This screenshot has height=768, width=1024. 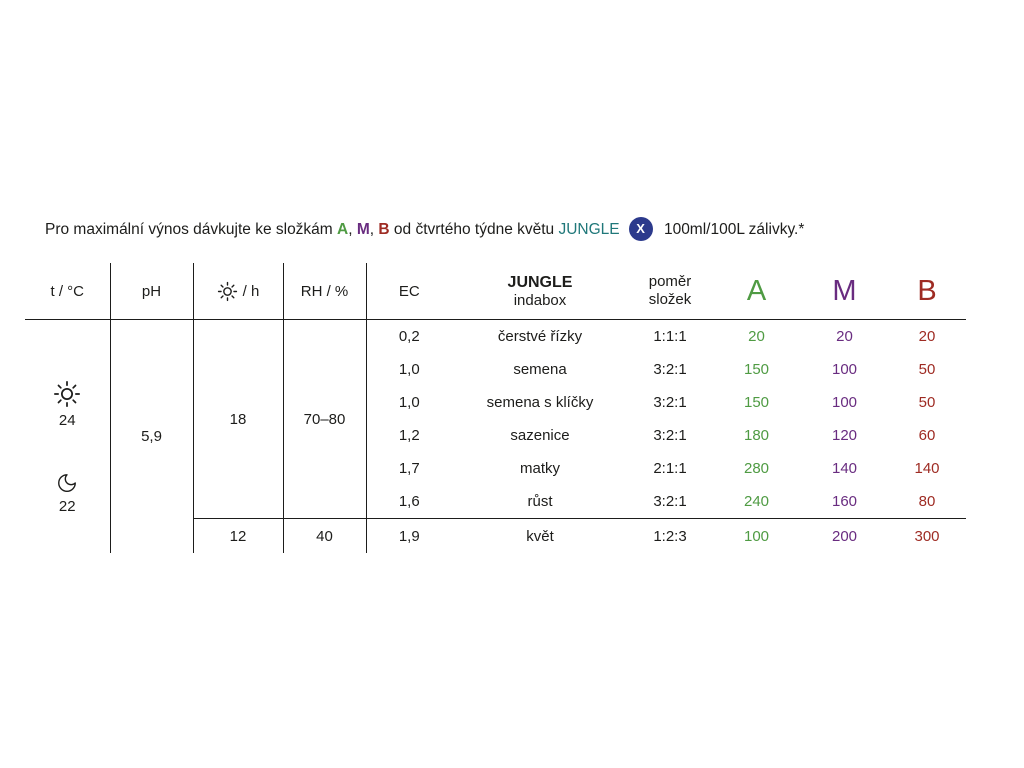 I want to click on dose-b: 80, so click(x=927, y=502).